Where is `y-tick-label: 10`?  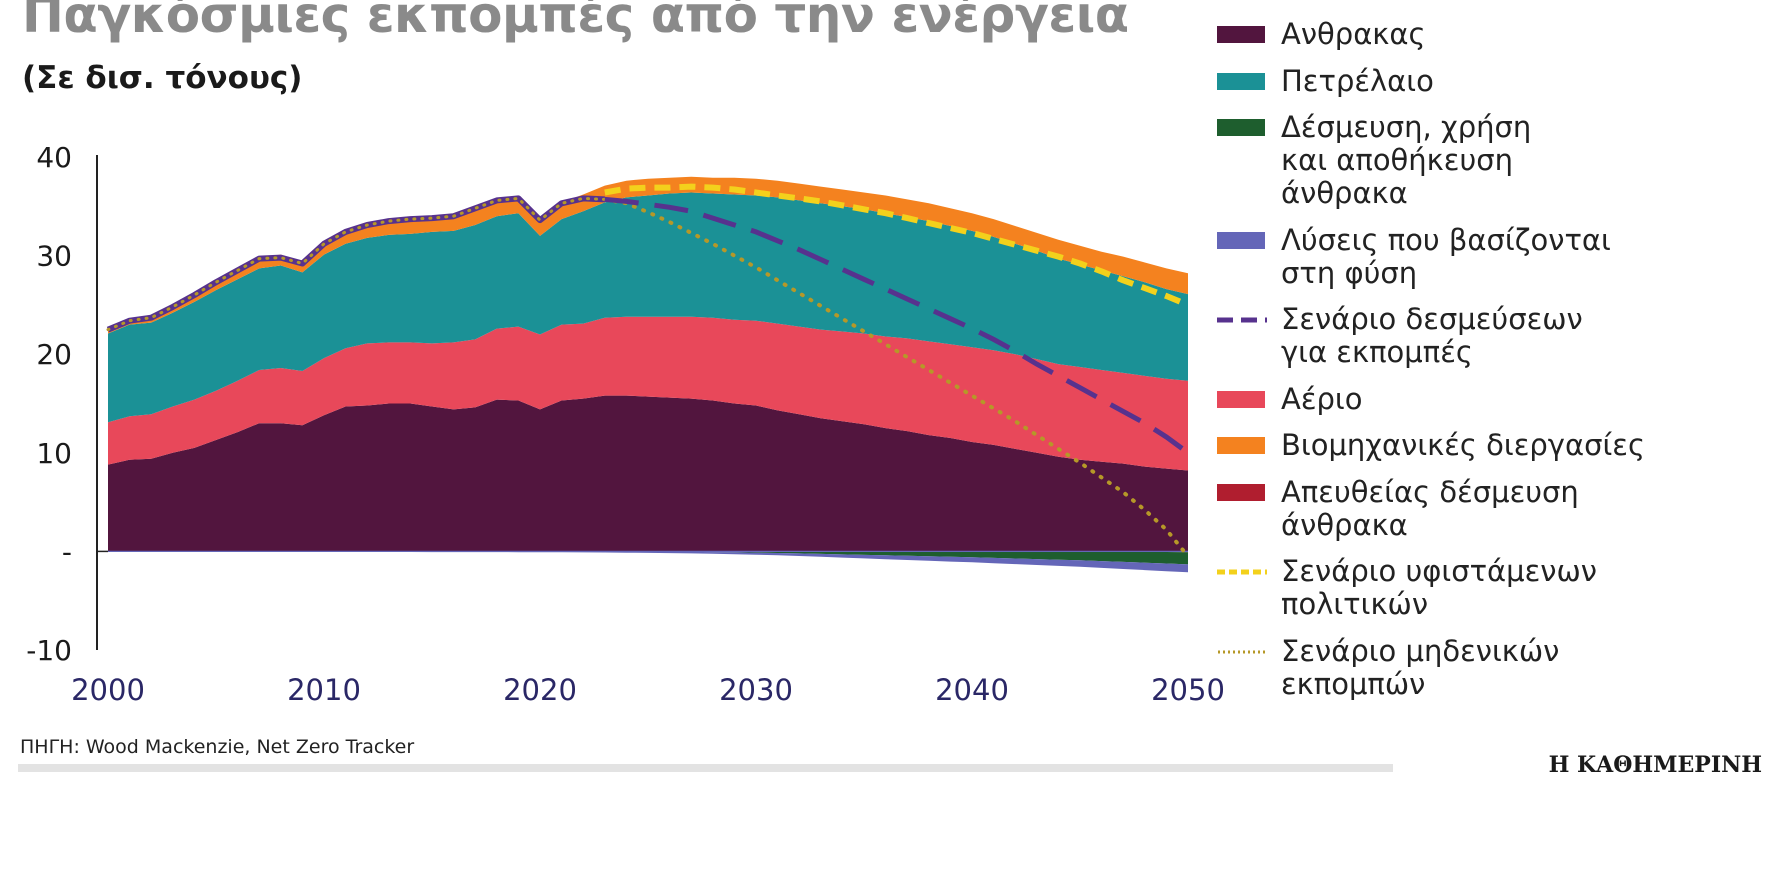
y-tick-label: 10 is located at coordinates (54, 453).